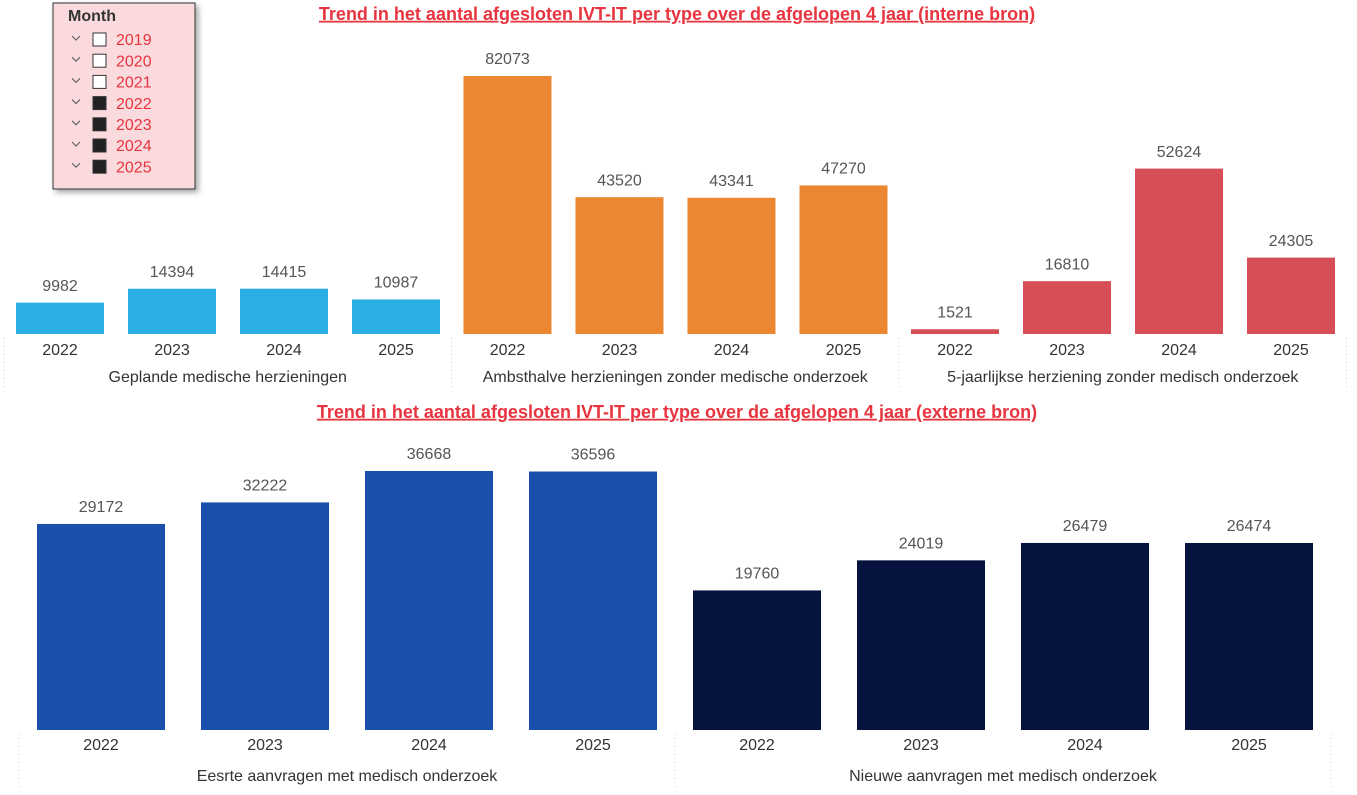 This screenshot has width=1357, height=795. Describe the element at coordinates (265, 486) in the screenshot. I see `data-label: 32222` at that location.